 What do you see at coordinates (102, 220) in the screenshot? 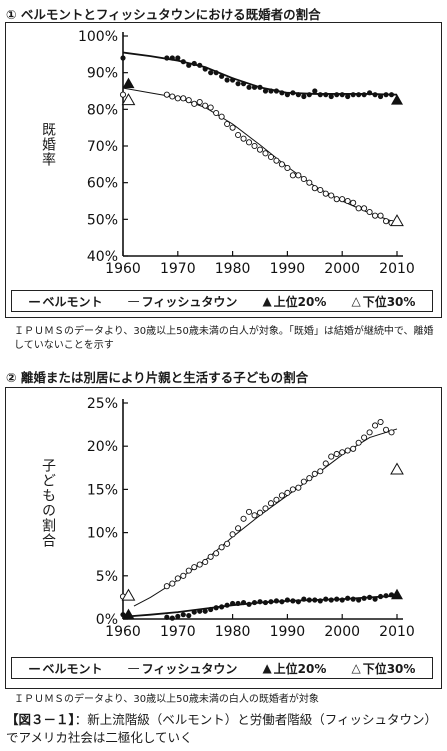
I see `y-tick-label: 50%` at bounding box center [102, 220].